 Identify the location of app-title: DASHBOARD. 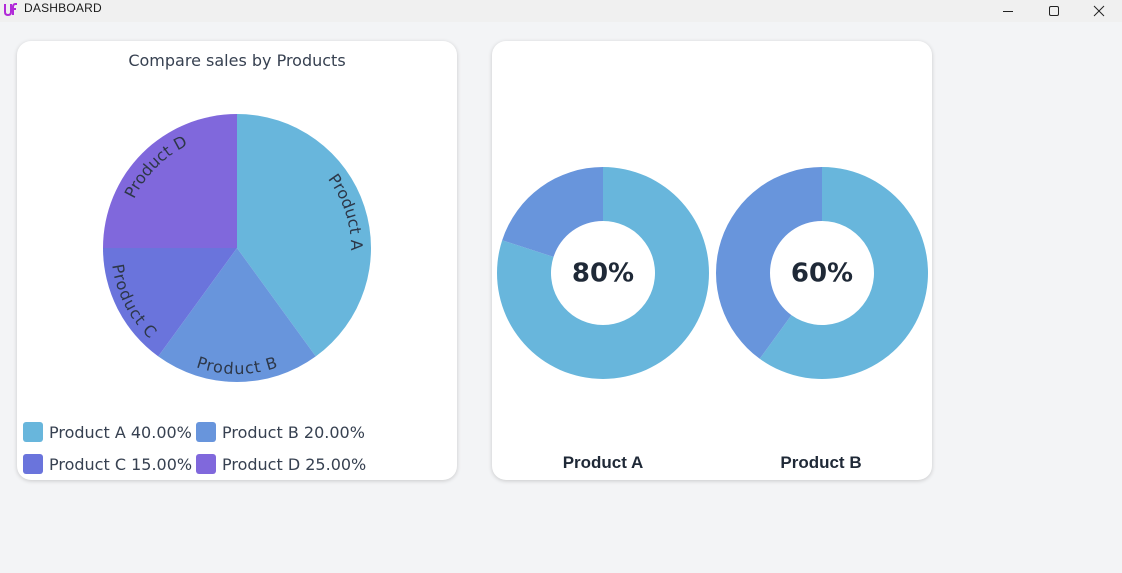
(63, 8).